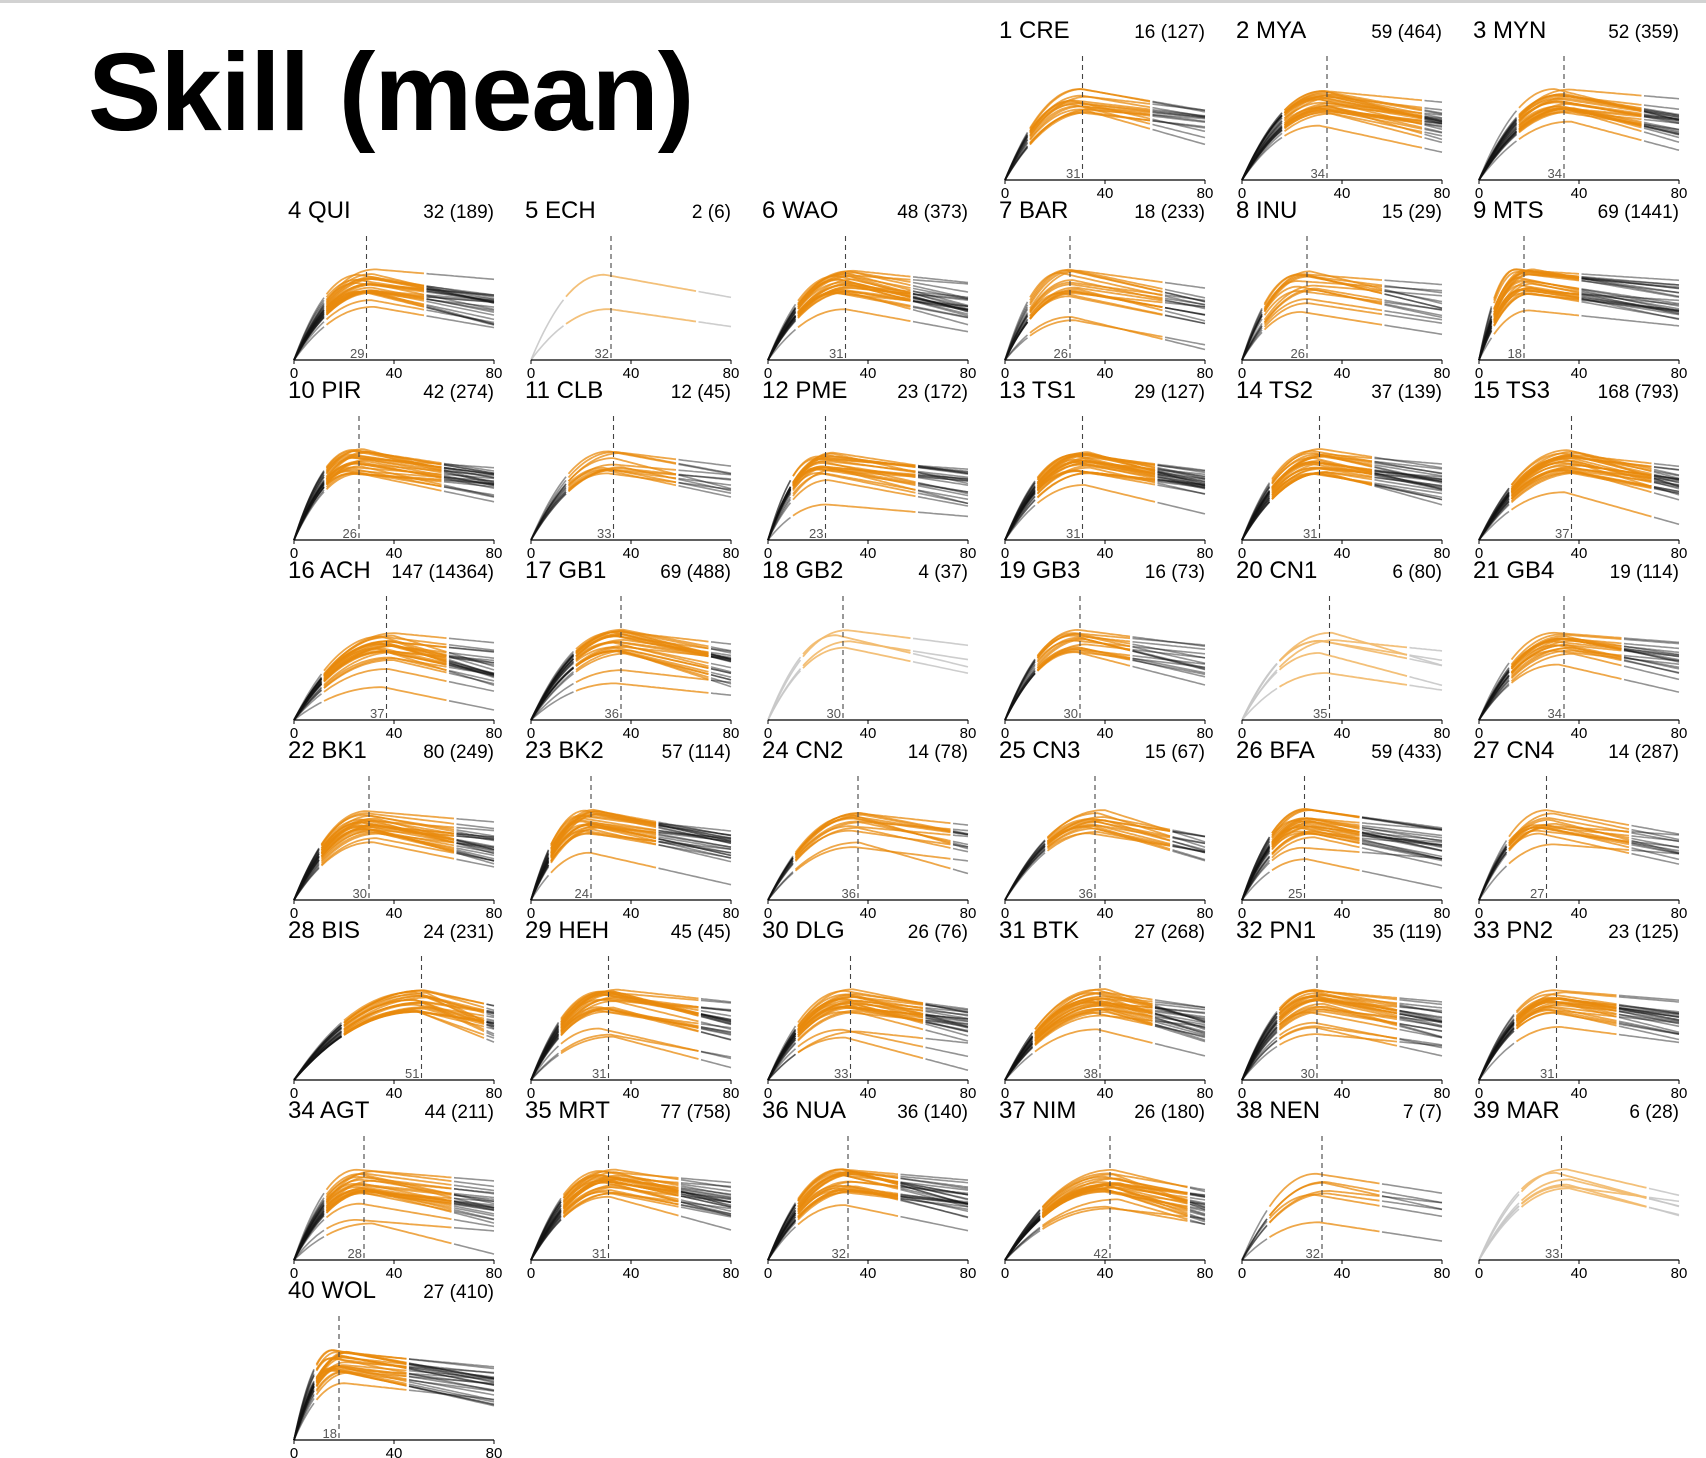  I want to click on panel-mya: 2 MYA 59 (464) 34 0 40 80, so click(1344, 107).